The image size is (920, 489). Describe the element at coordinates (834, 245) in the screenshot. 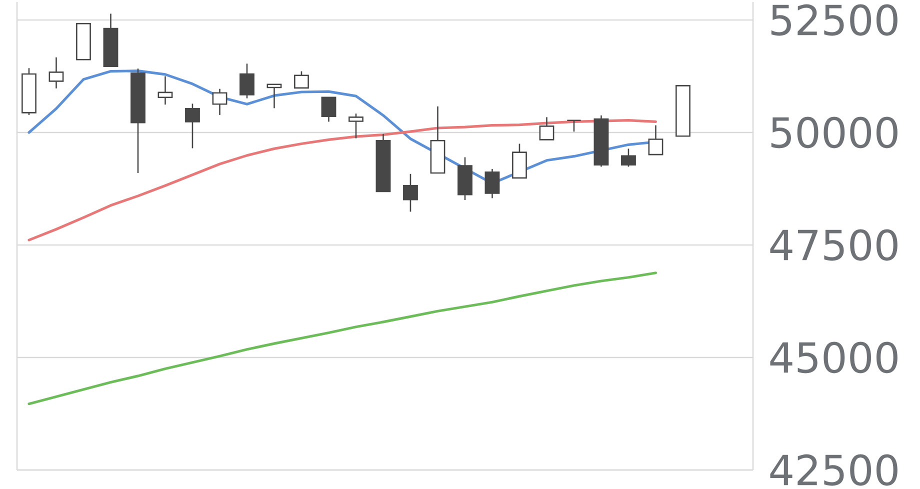

I see `y-tick-label: 47500` at that location.